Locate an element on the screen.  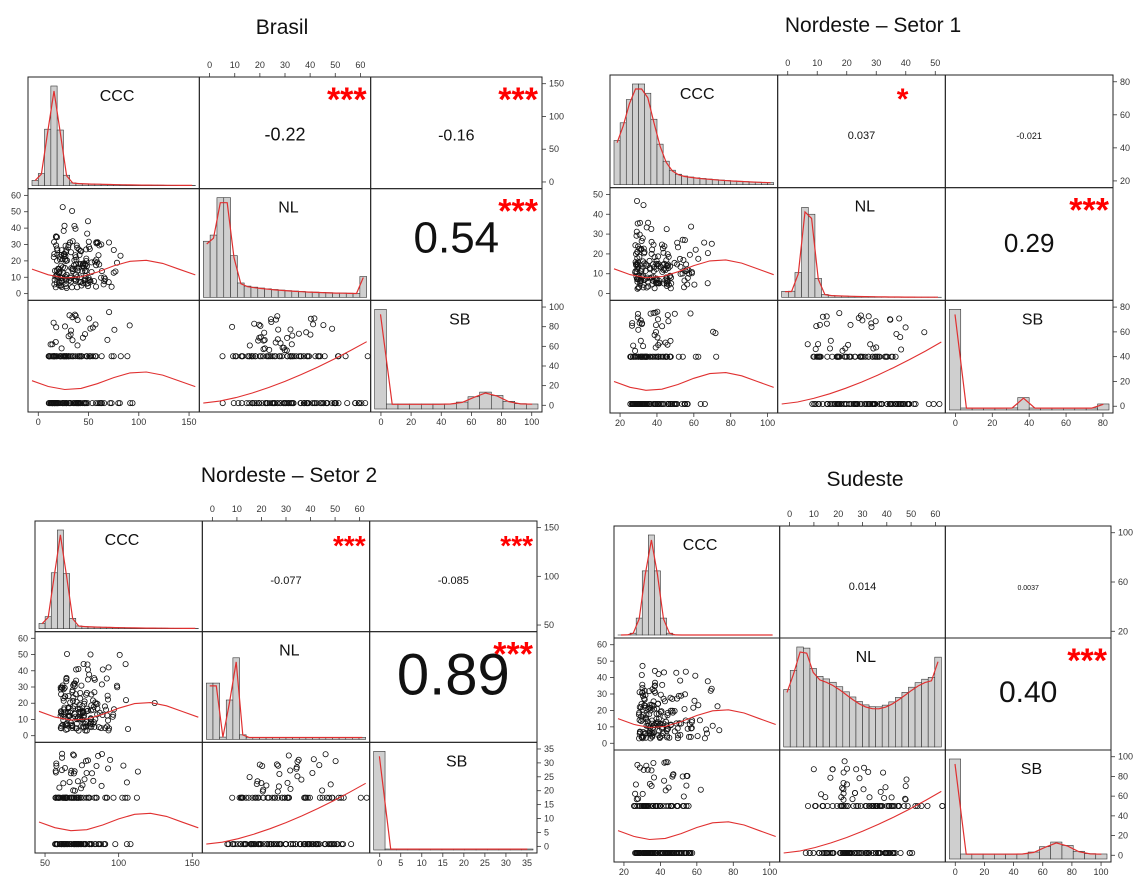
significance-stars: *** is located at coordinates (1087, 661).